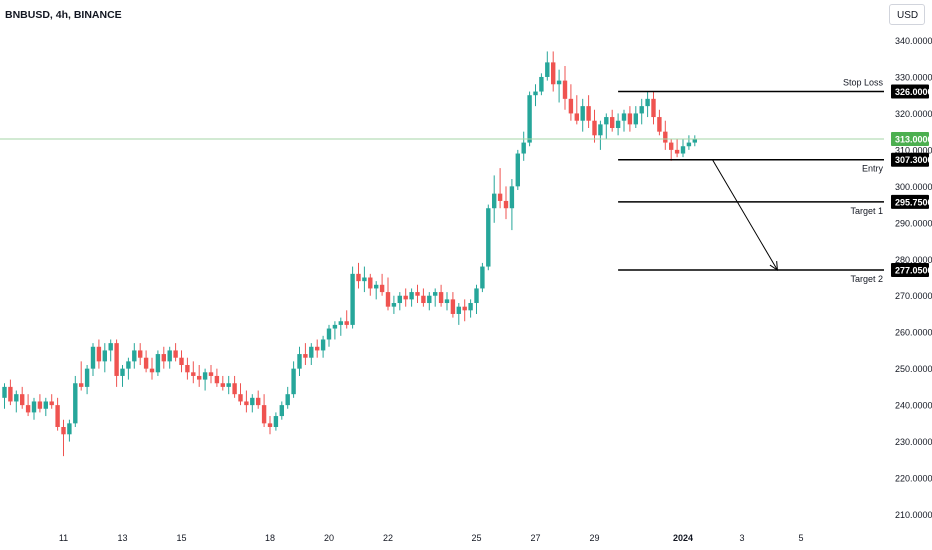  Describe the element at coordinates (913, 442) in the screenshot. I see `y-tick-label: 230.0000` at that location.